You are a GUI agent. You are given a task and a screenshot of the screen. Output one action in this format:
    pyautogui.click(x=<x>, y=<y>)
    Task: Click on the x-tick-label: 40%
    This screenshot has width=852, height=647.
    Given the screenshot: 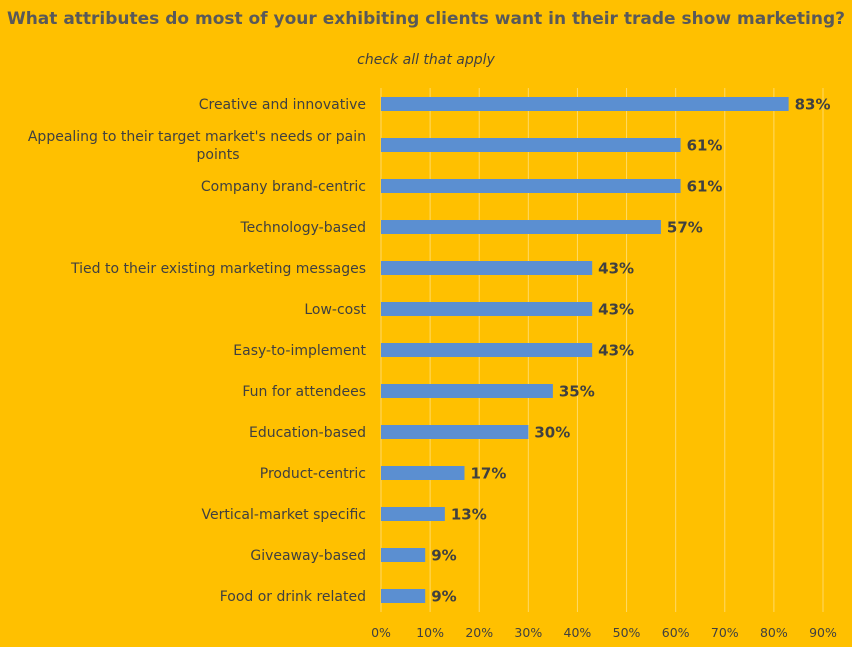 What is the action you would take?
    pyautogui.click(x=578, y=632)
    